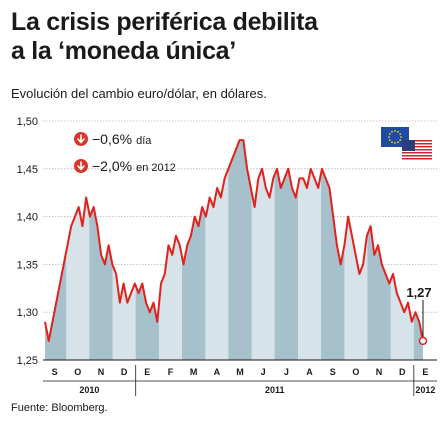  I want to click on month-band, so click(425, 240).